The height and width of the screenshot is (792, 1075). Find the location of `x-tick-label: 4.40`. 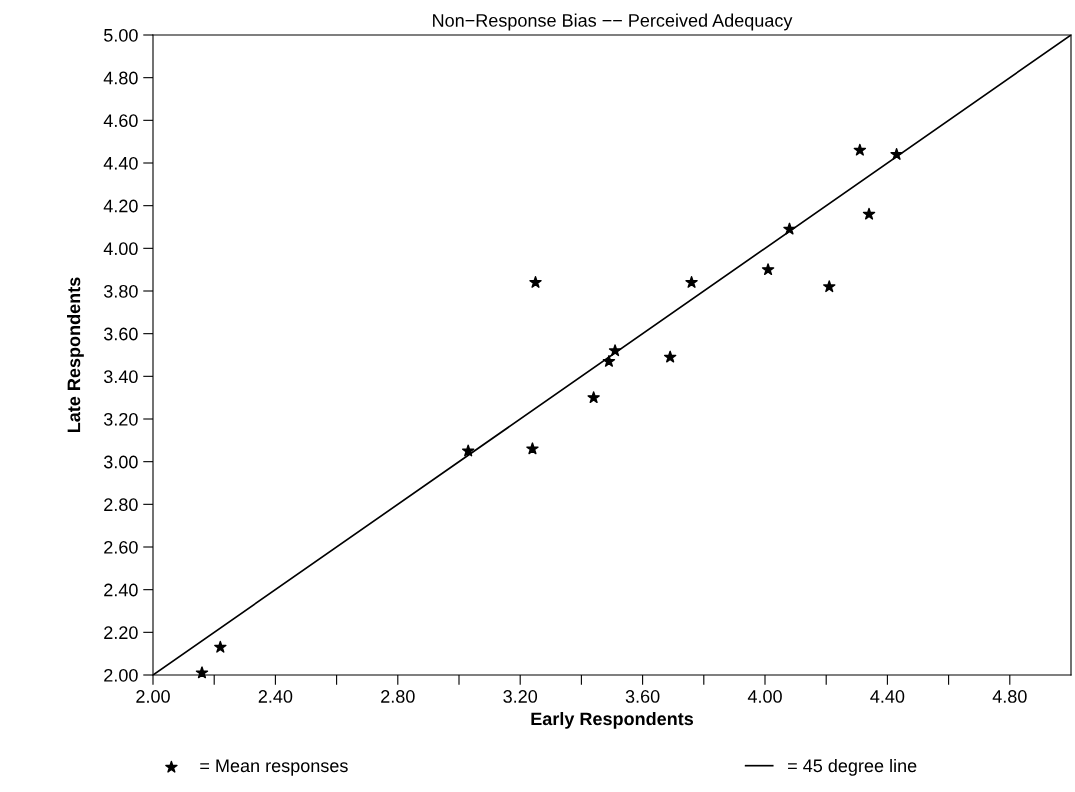

x-tick-label: 4.40 is located at coordinates (887, 696).